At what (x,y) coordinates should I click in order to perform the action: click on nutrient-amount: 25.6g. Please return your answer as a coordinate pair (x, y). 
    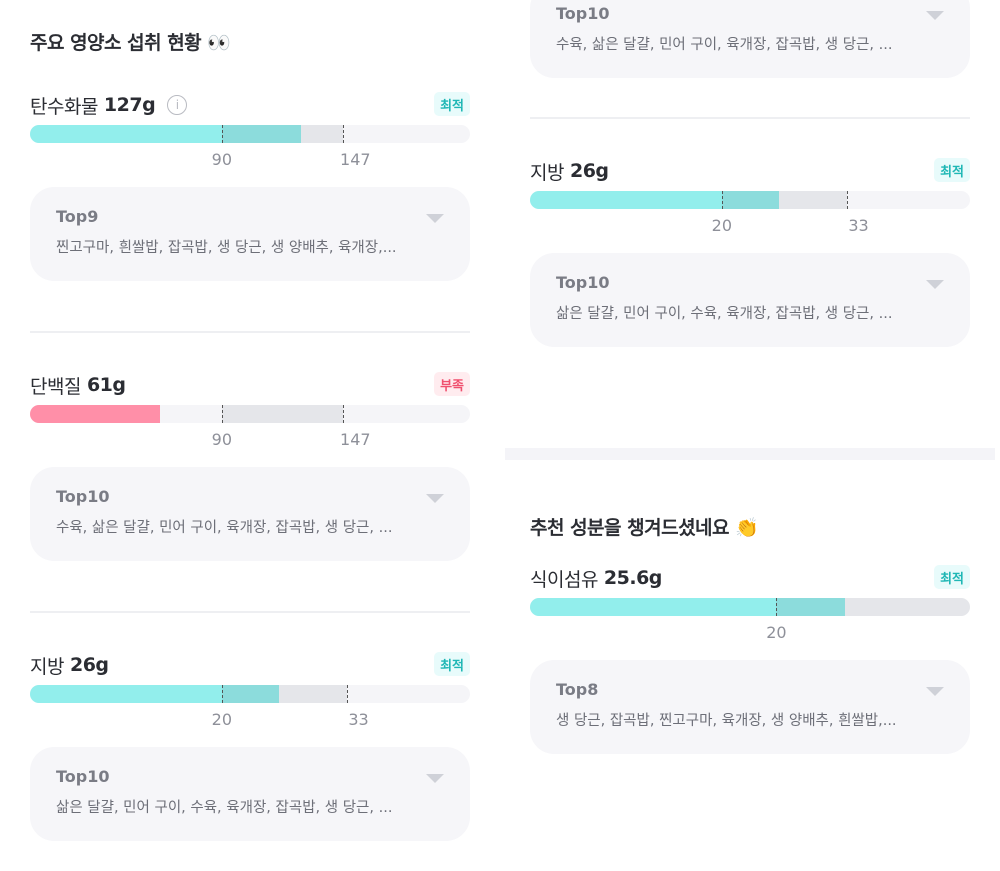
    Looking at the image, I should click on (632, 578).